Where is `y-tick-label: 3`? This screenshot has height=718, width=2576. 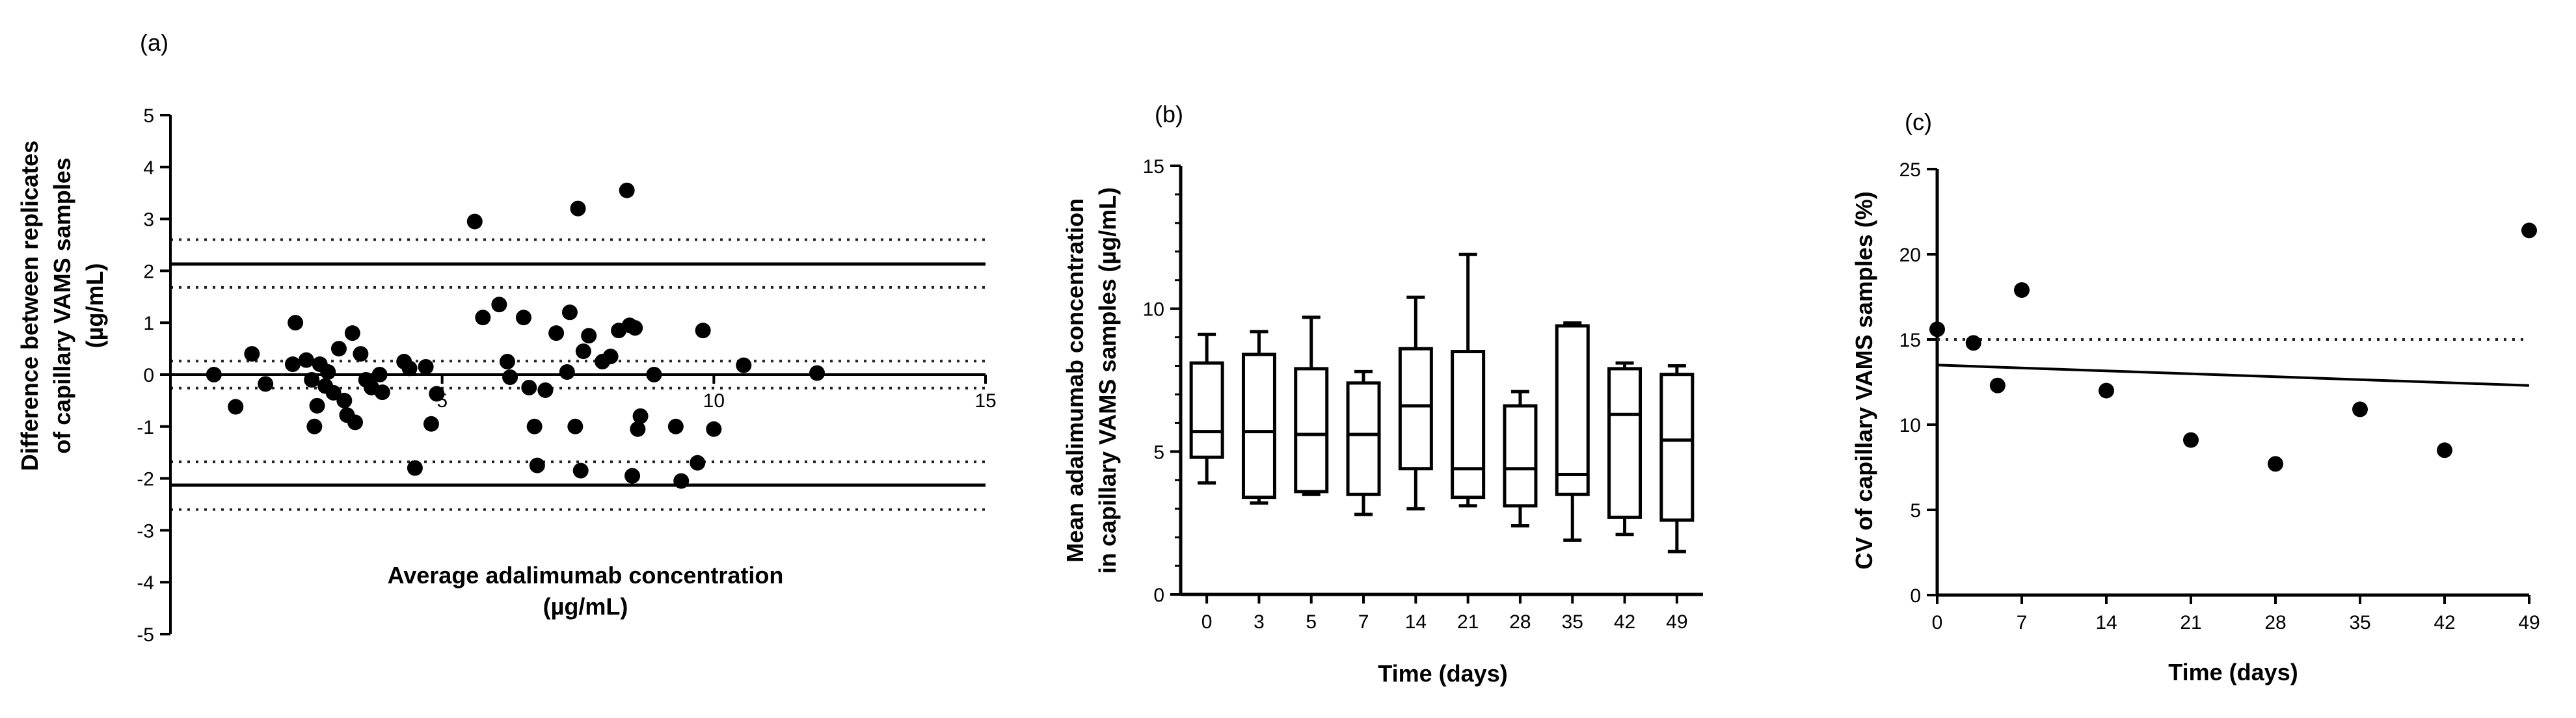 y-tick-label: 3 is located at coordinates (148, 220).